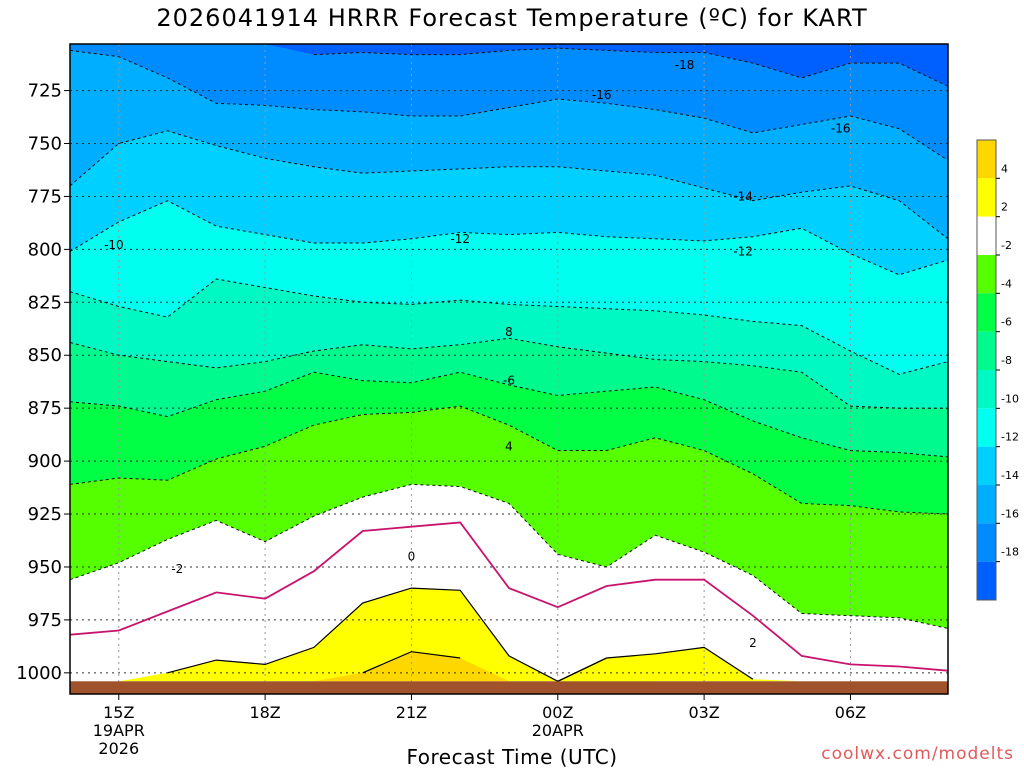 Image resolution: width=1024 pixels, height=769 pixels. I want to click on x-tick-label: 15Z, so click(118, 712).